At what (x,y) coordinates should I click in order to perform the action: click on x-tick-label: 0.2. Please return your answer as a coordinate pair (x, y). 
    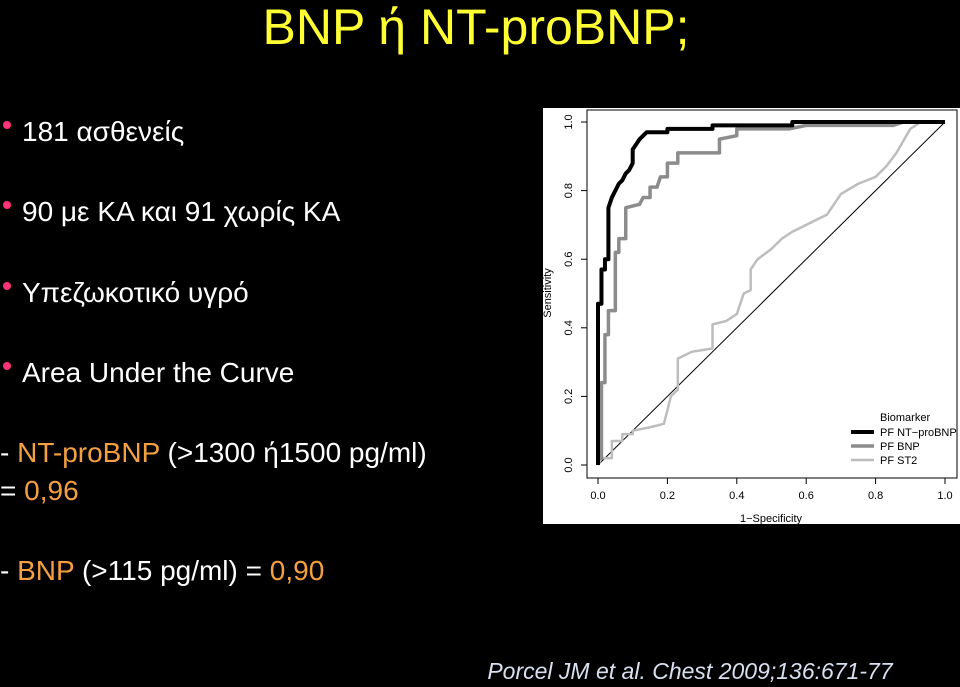
    Looking at the image, I should click on (667, 496).